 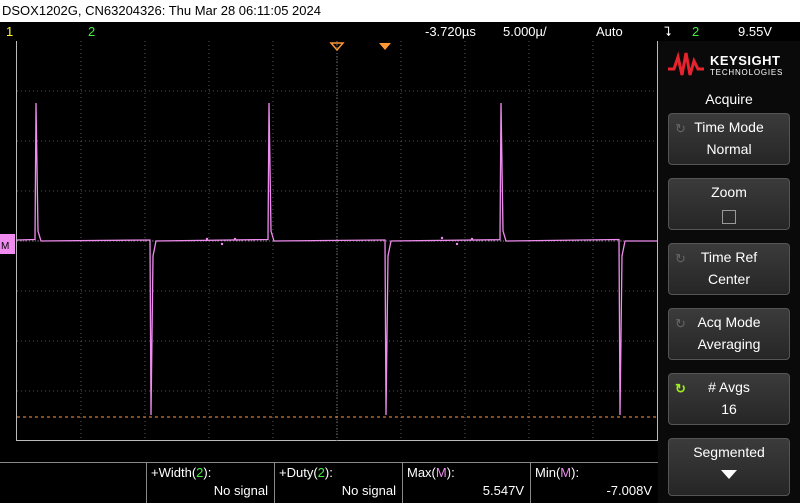 I want to click on segmented-label: Segmented, so click(x=729, y=452).